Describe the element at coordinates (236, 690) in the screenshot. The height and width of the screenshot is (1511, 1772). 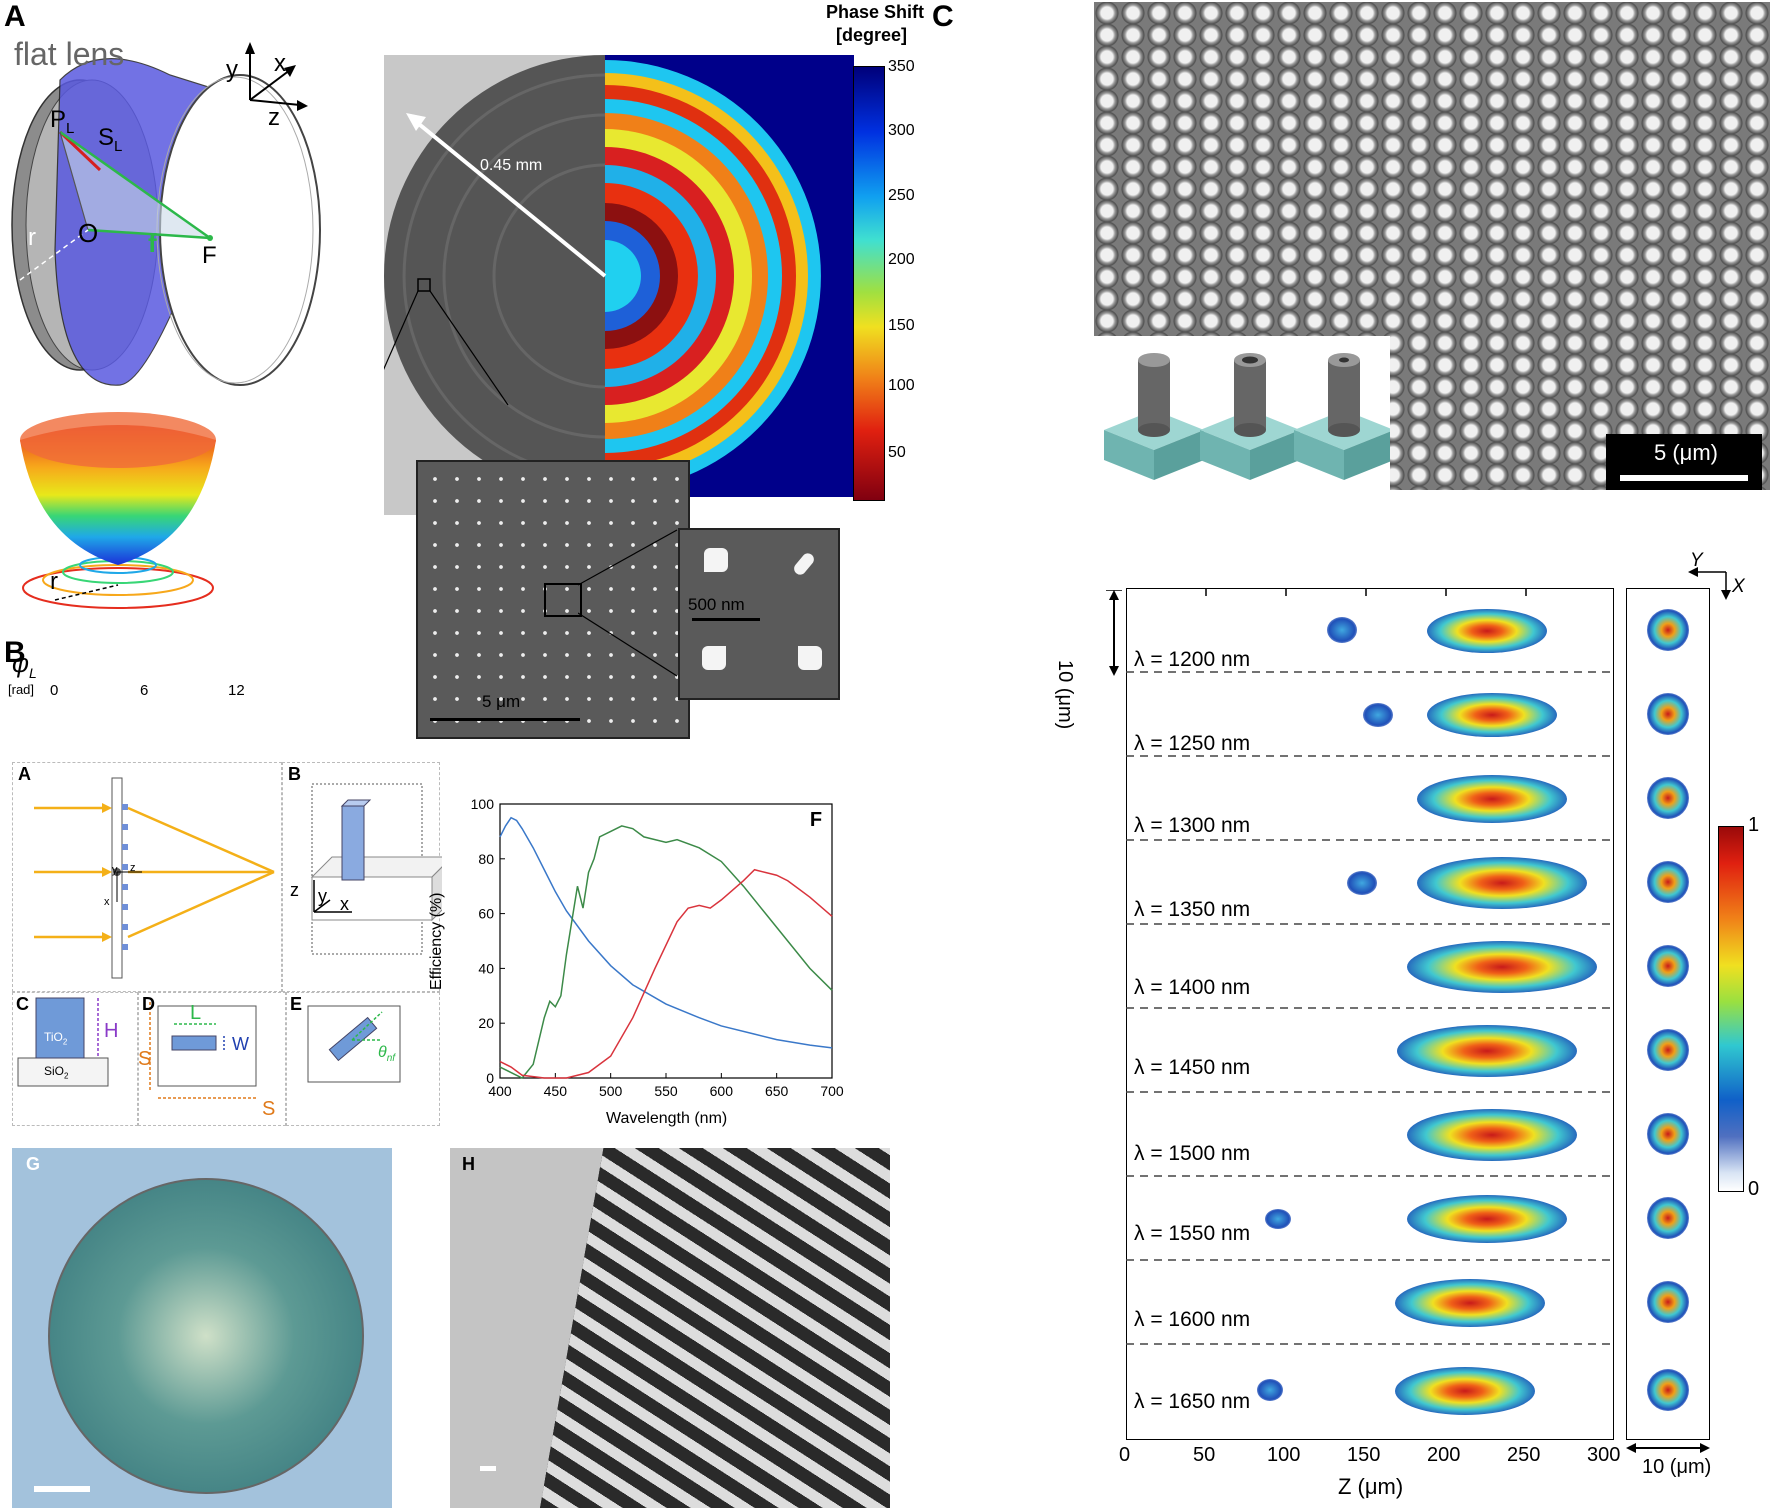
I see `phase-tick-12: 12` at that location.